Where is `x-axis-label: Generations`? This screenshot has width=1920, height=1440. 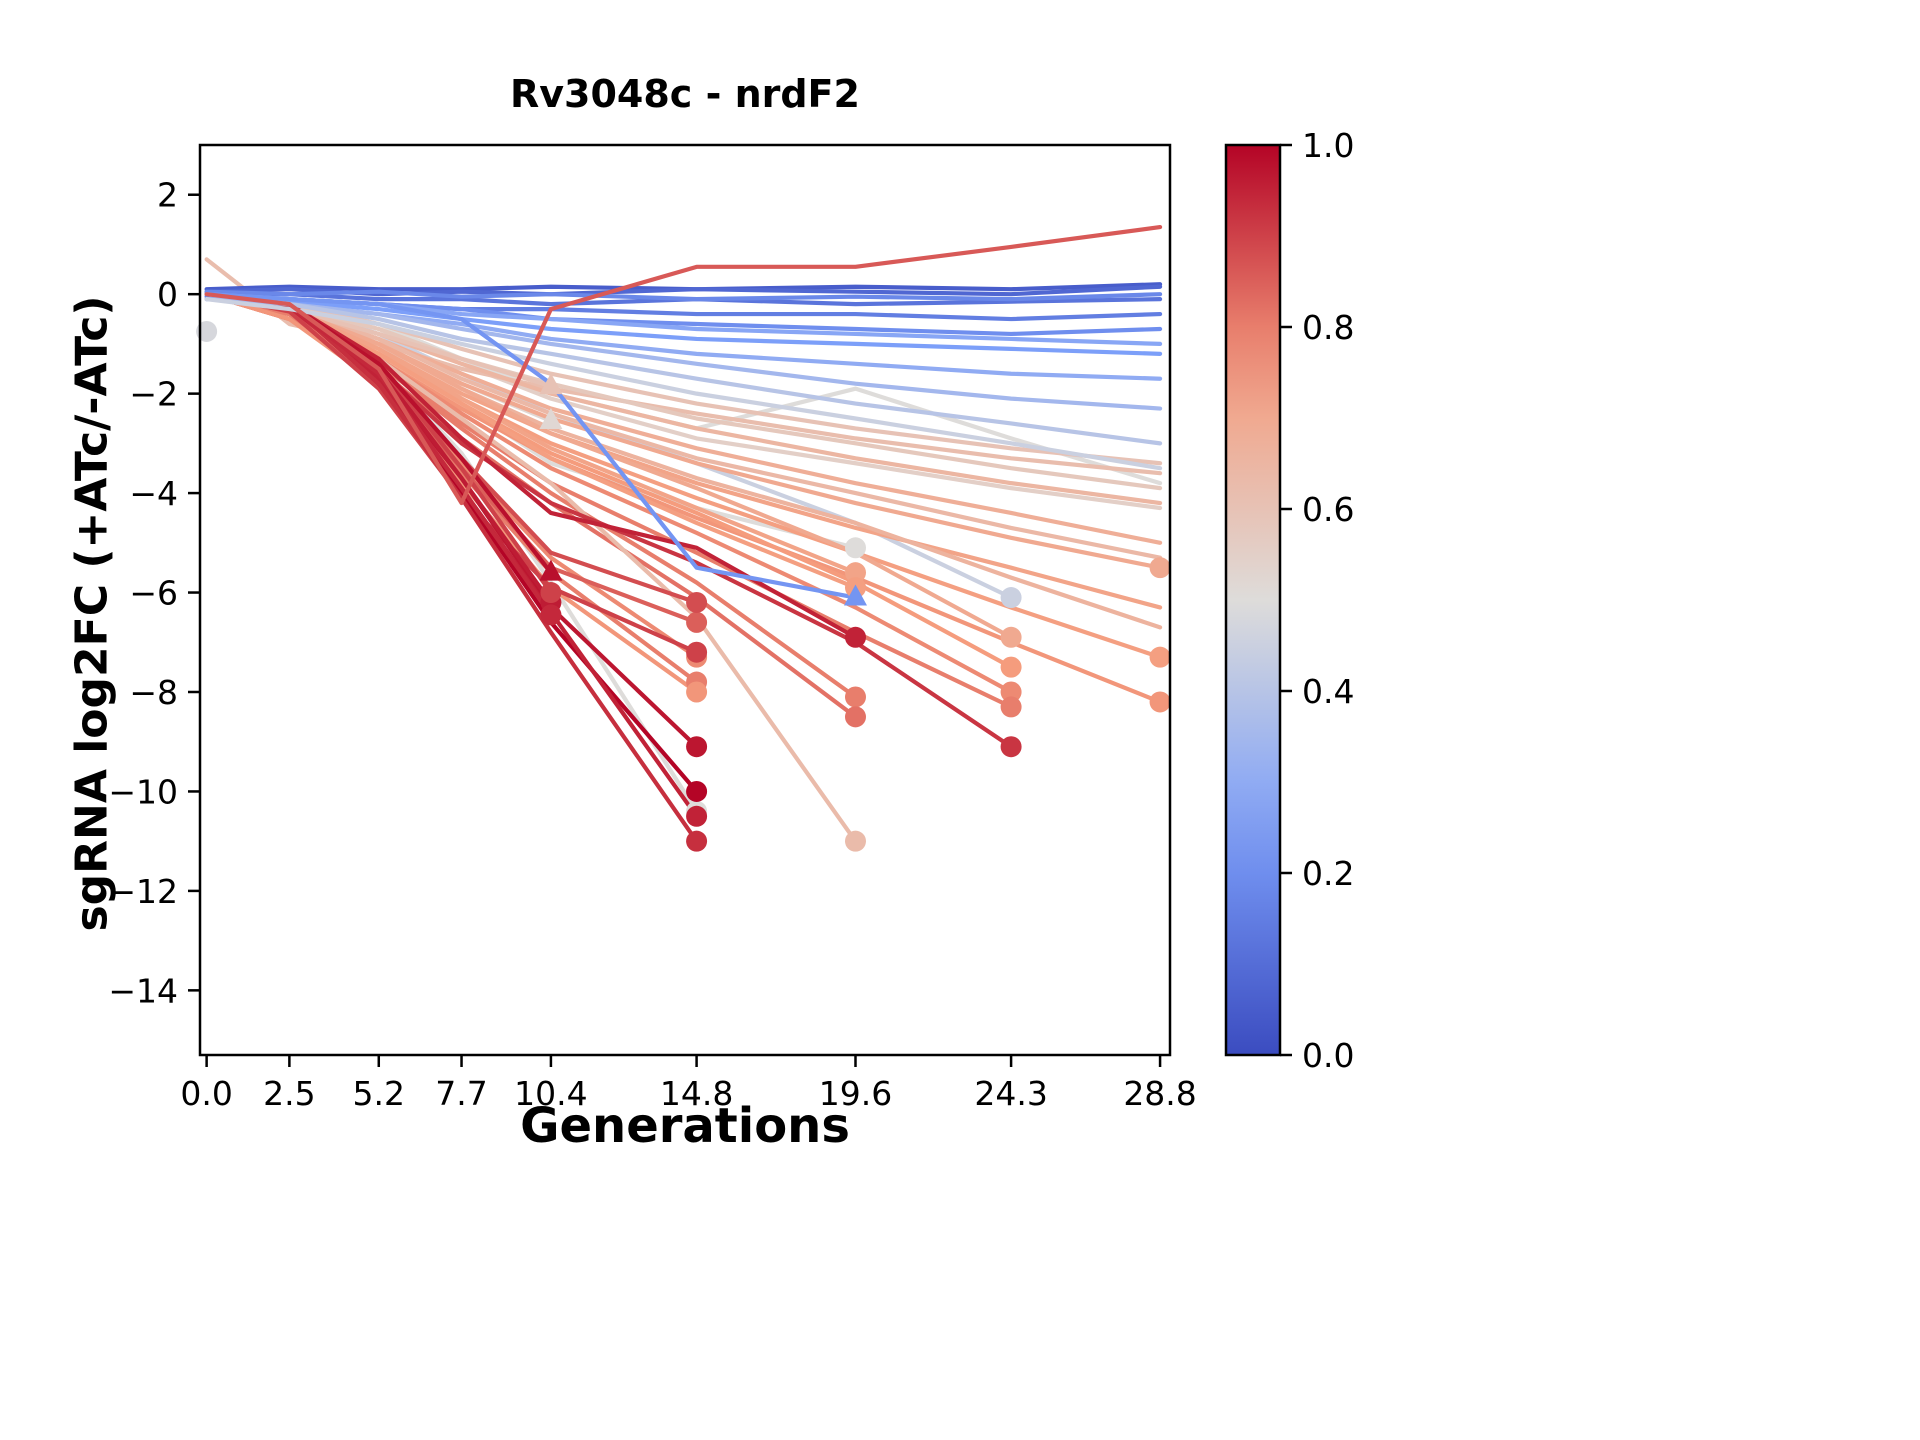 x-axis-label: Generations is located at coordinates (685, 1126).